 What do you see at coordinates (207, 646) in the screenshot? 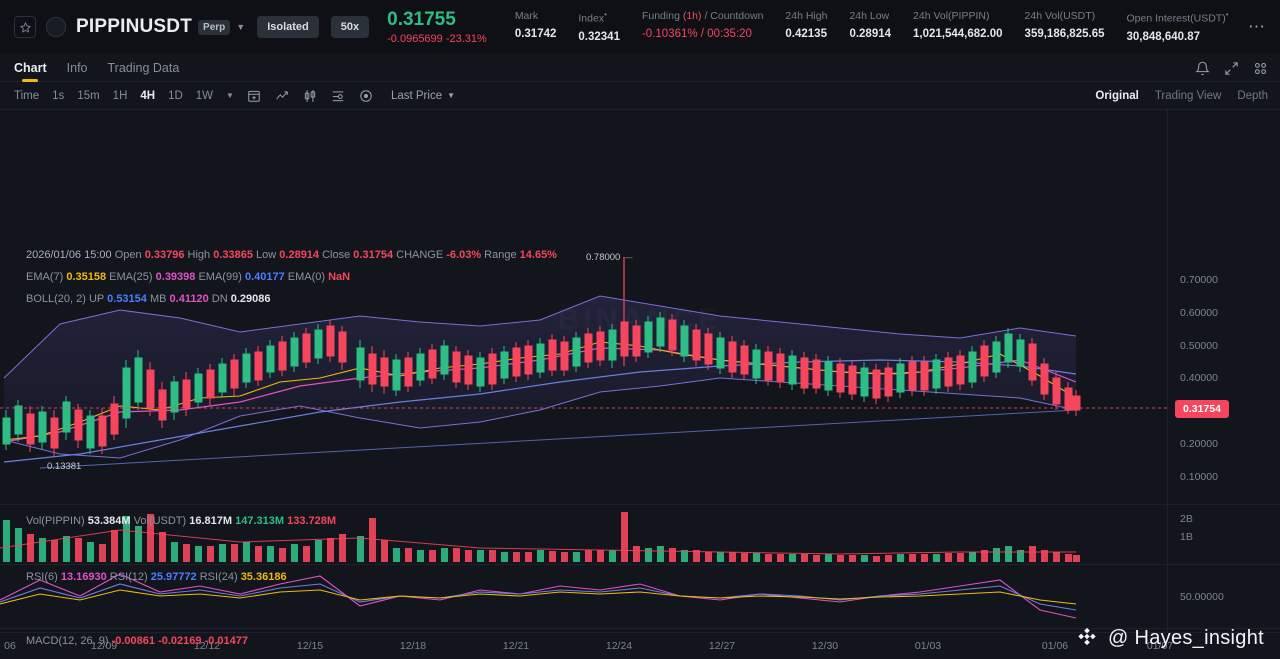
I see `time-tick: 12/12` at bounding box center [207, 646].